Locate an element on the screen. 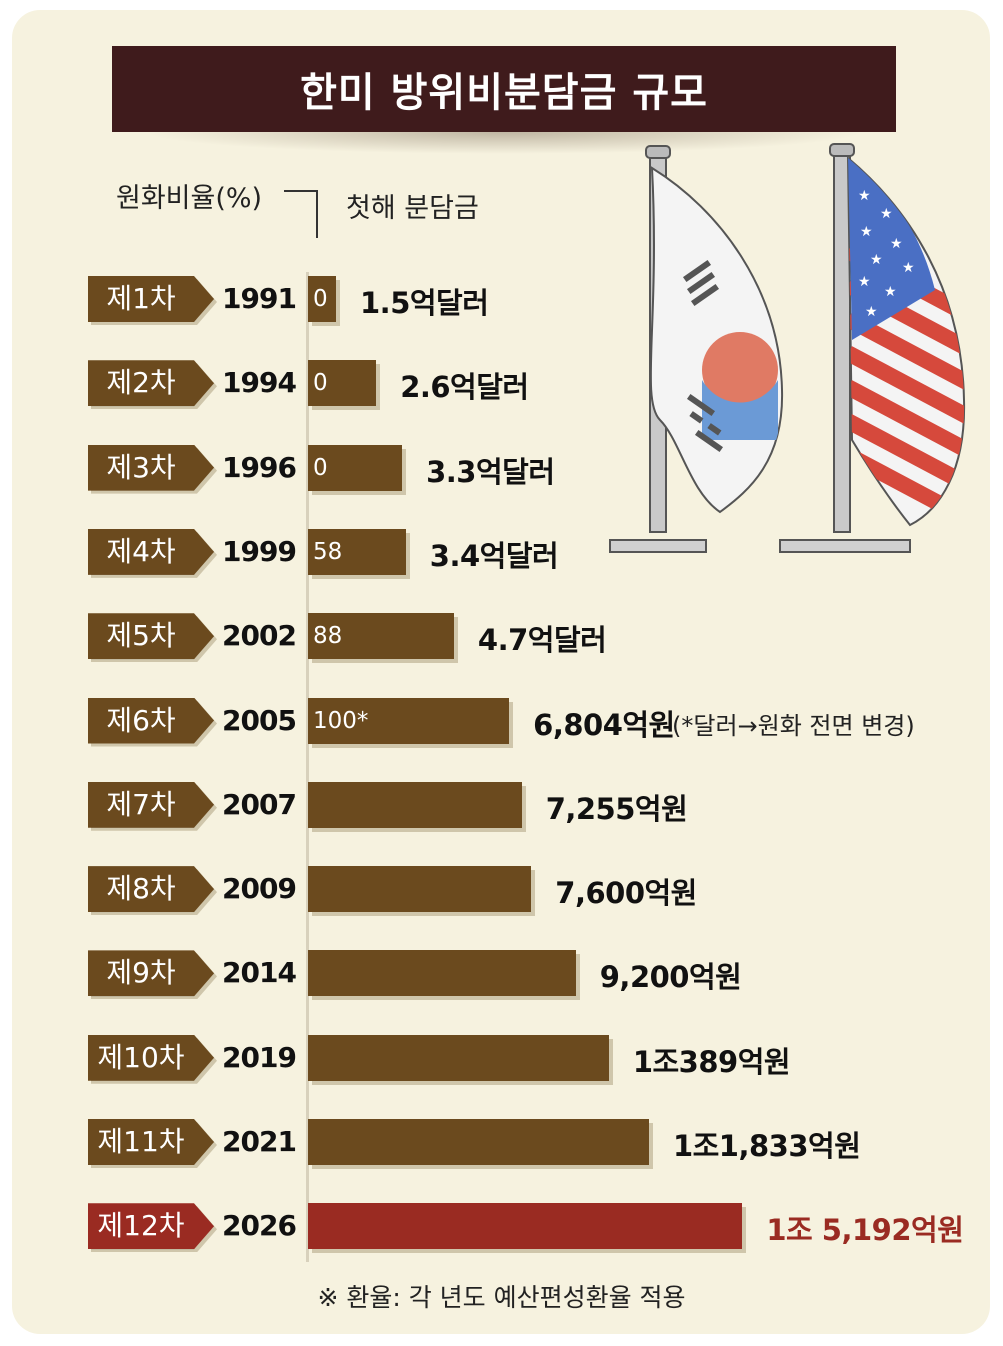 This screenshot has width=1003, height=1346. won-ratio-label: 88 is located at coordinates (328, 636).